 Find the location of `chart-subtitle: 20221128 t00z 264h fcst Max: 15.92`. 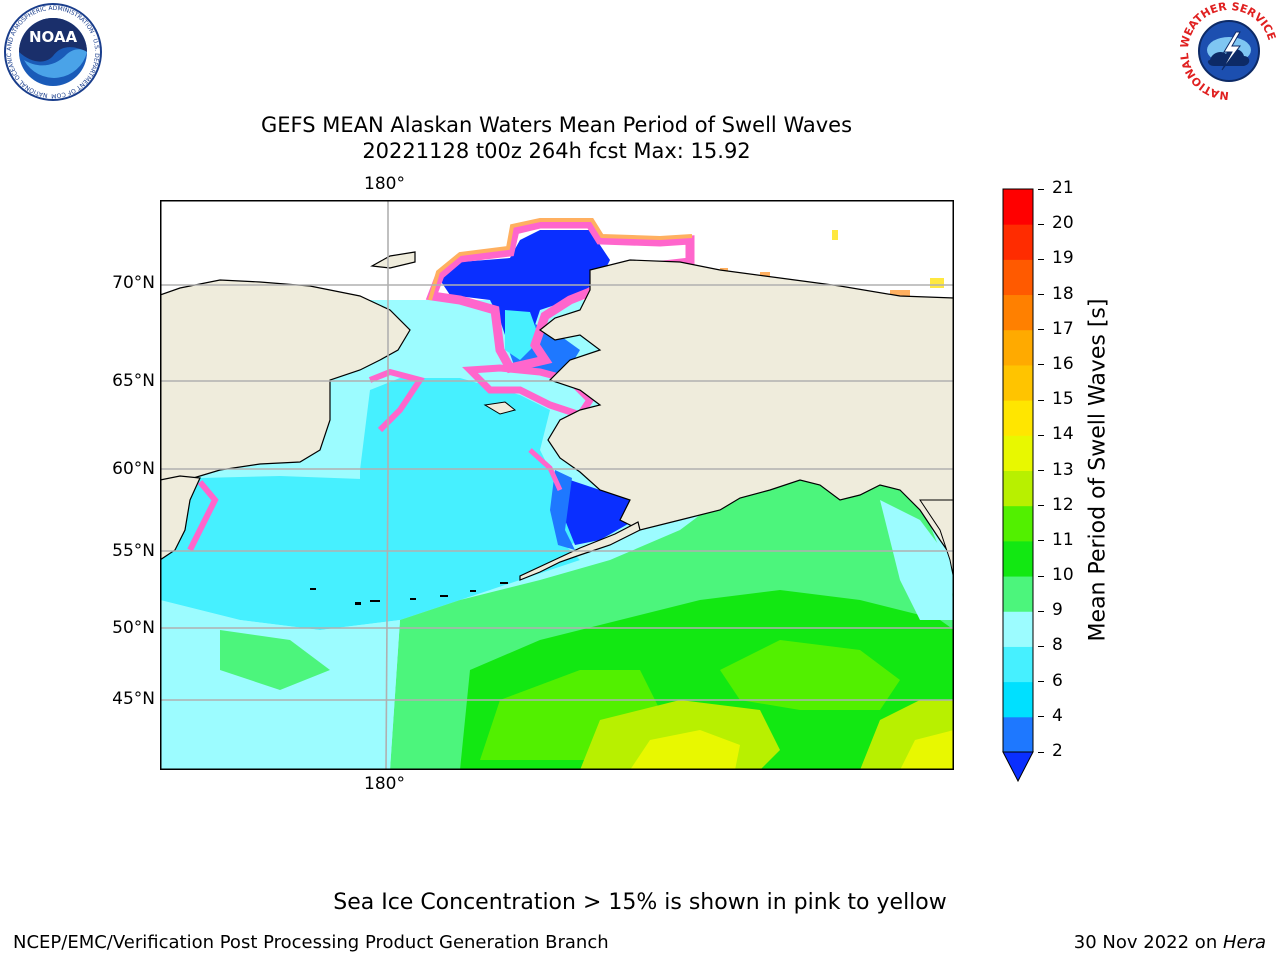

chart-subtitle: 20221128 t00z 264h fcst Max: 15.92 is located at coordinates (556, 151).